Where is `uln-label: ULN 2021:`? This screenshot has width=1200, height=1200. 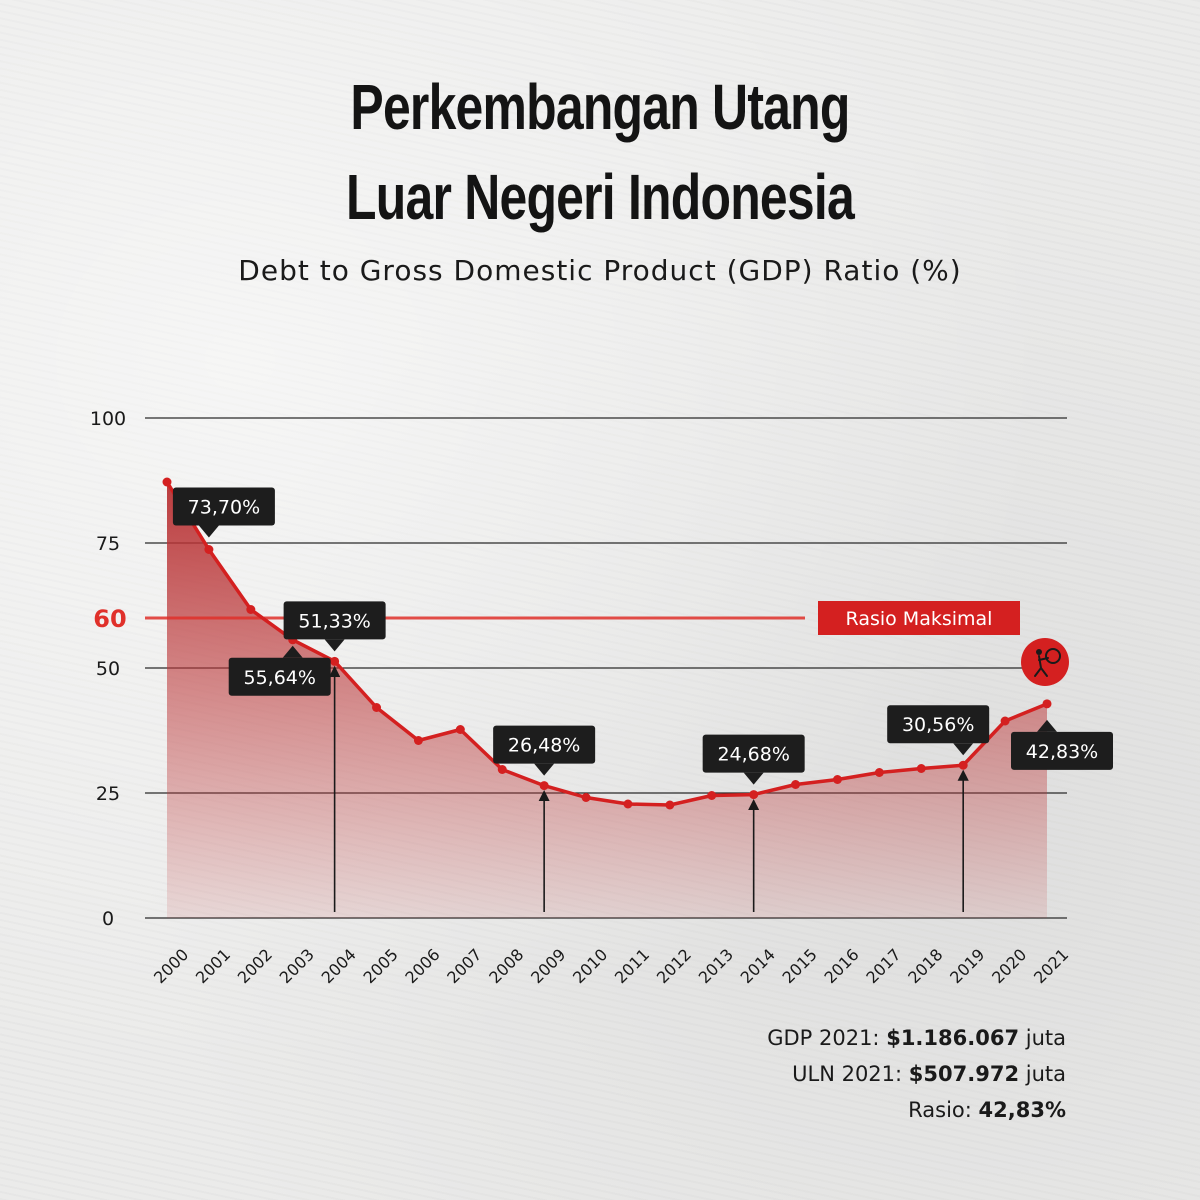 uln-label: ULN 2021: is located at coordinates (847, 1074).